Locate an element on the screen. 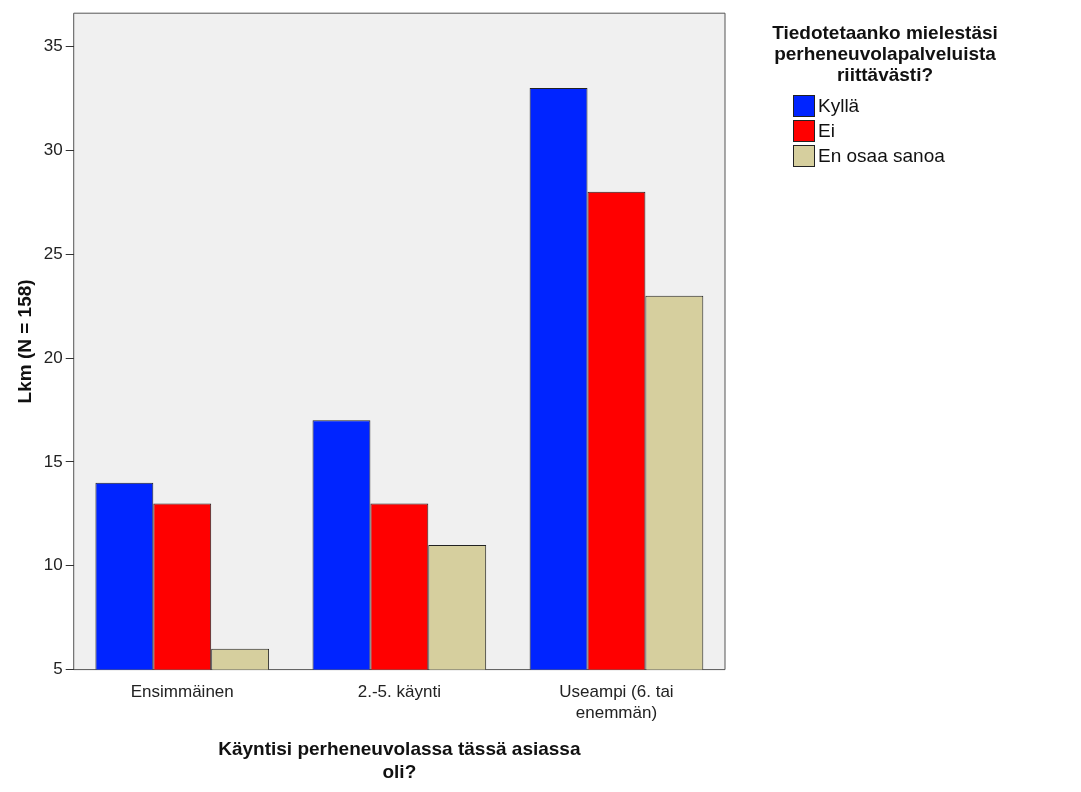 This screenshot has width=1081, height=792. legend-label: Kyllä is located at coordinates (839, 105).